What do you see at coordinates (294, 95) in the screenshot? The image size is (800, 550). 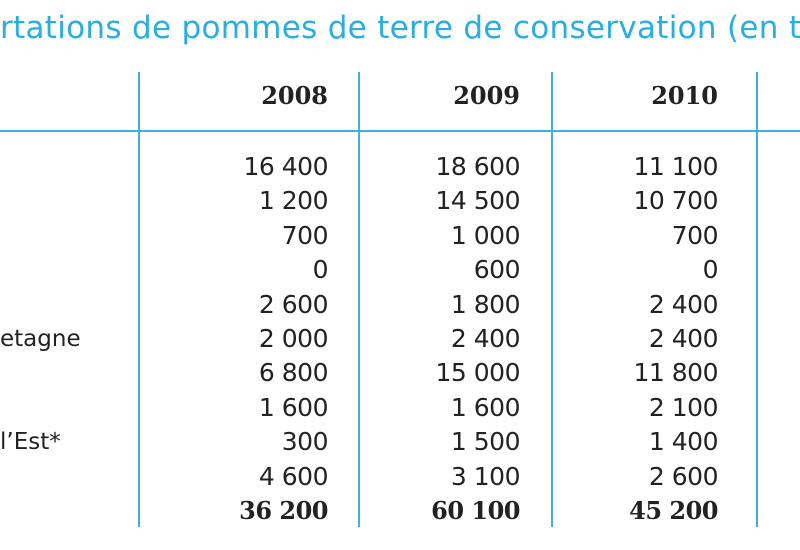 I see `column-header-2008: 2008` at bounding box center [294, 95].